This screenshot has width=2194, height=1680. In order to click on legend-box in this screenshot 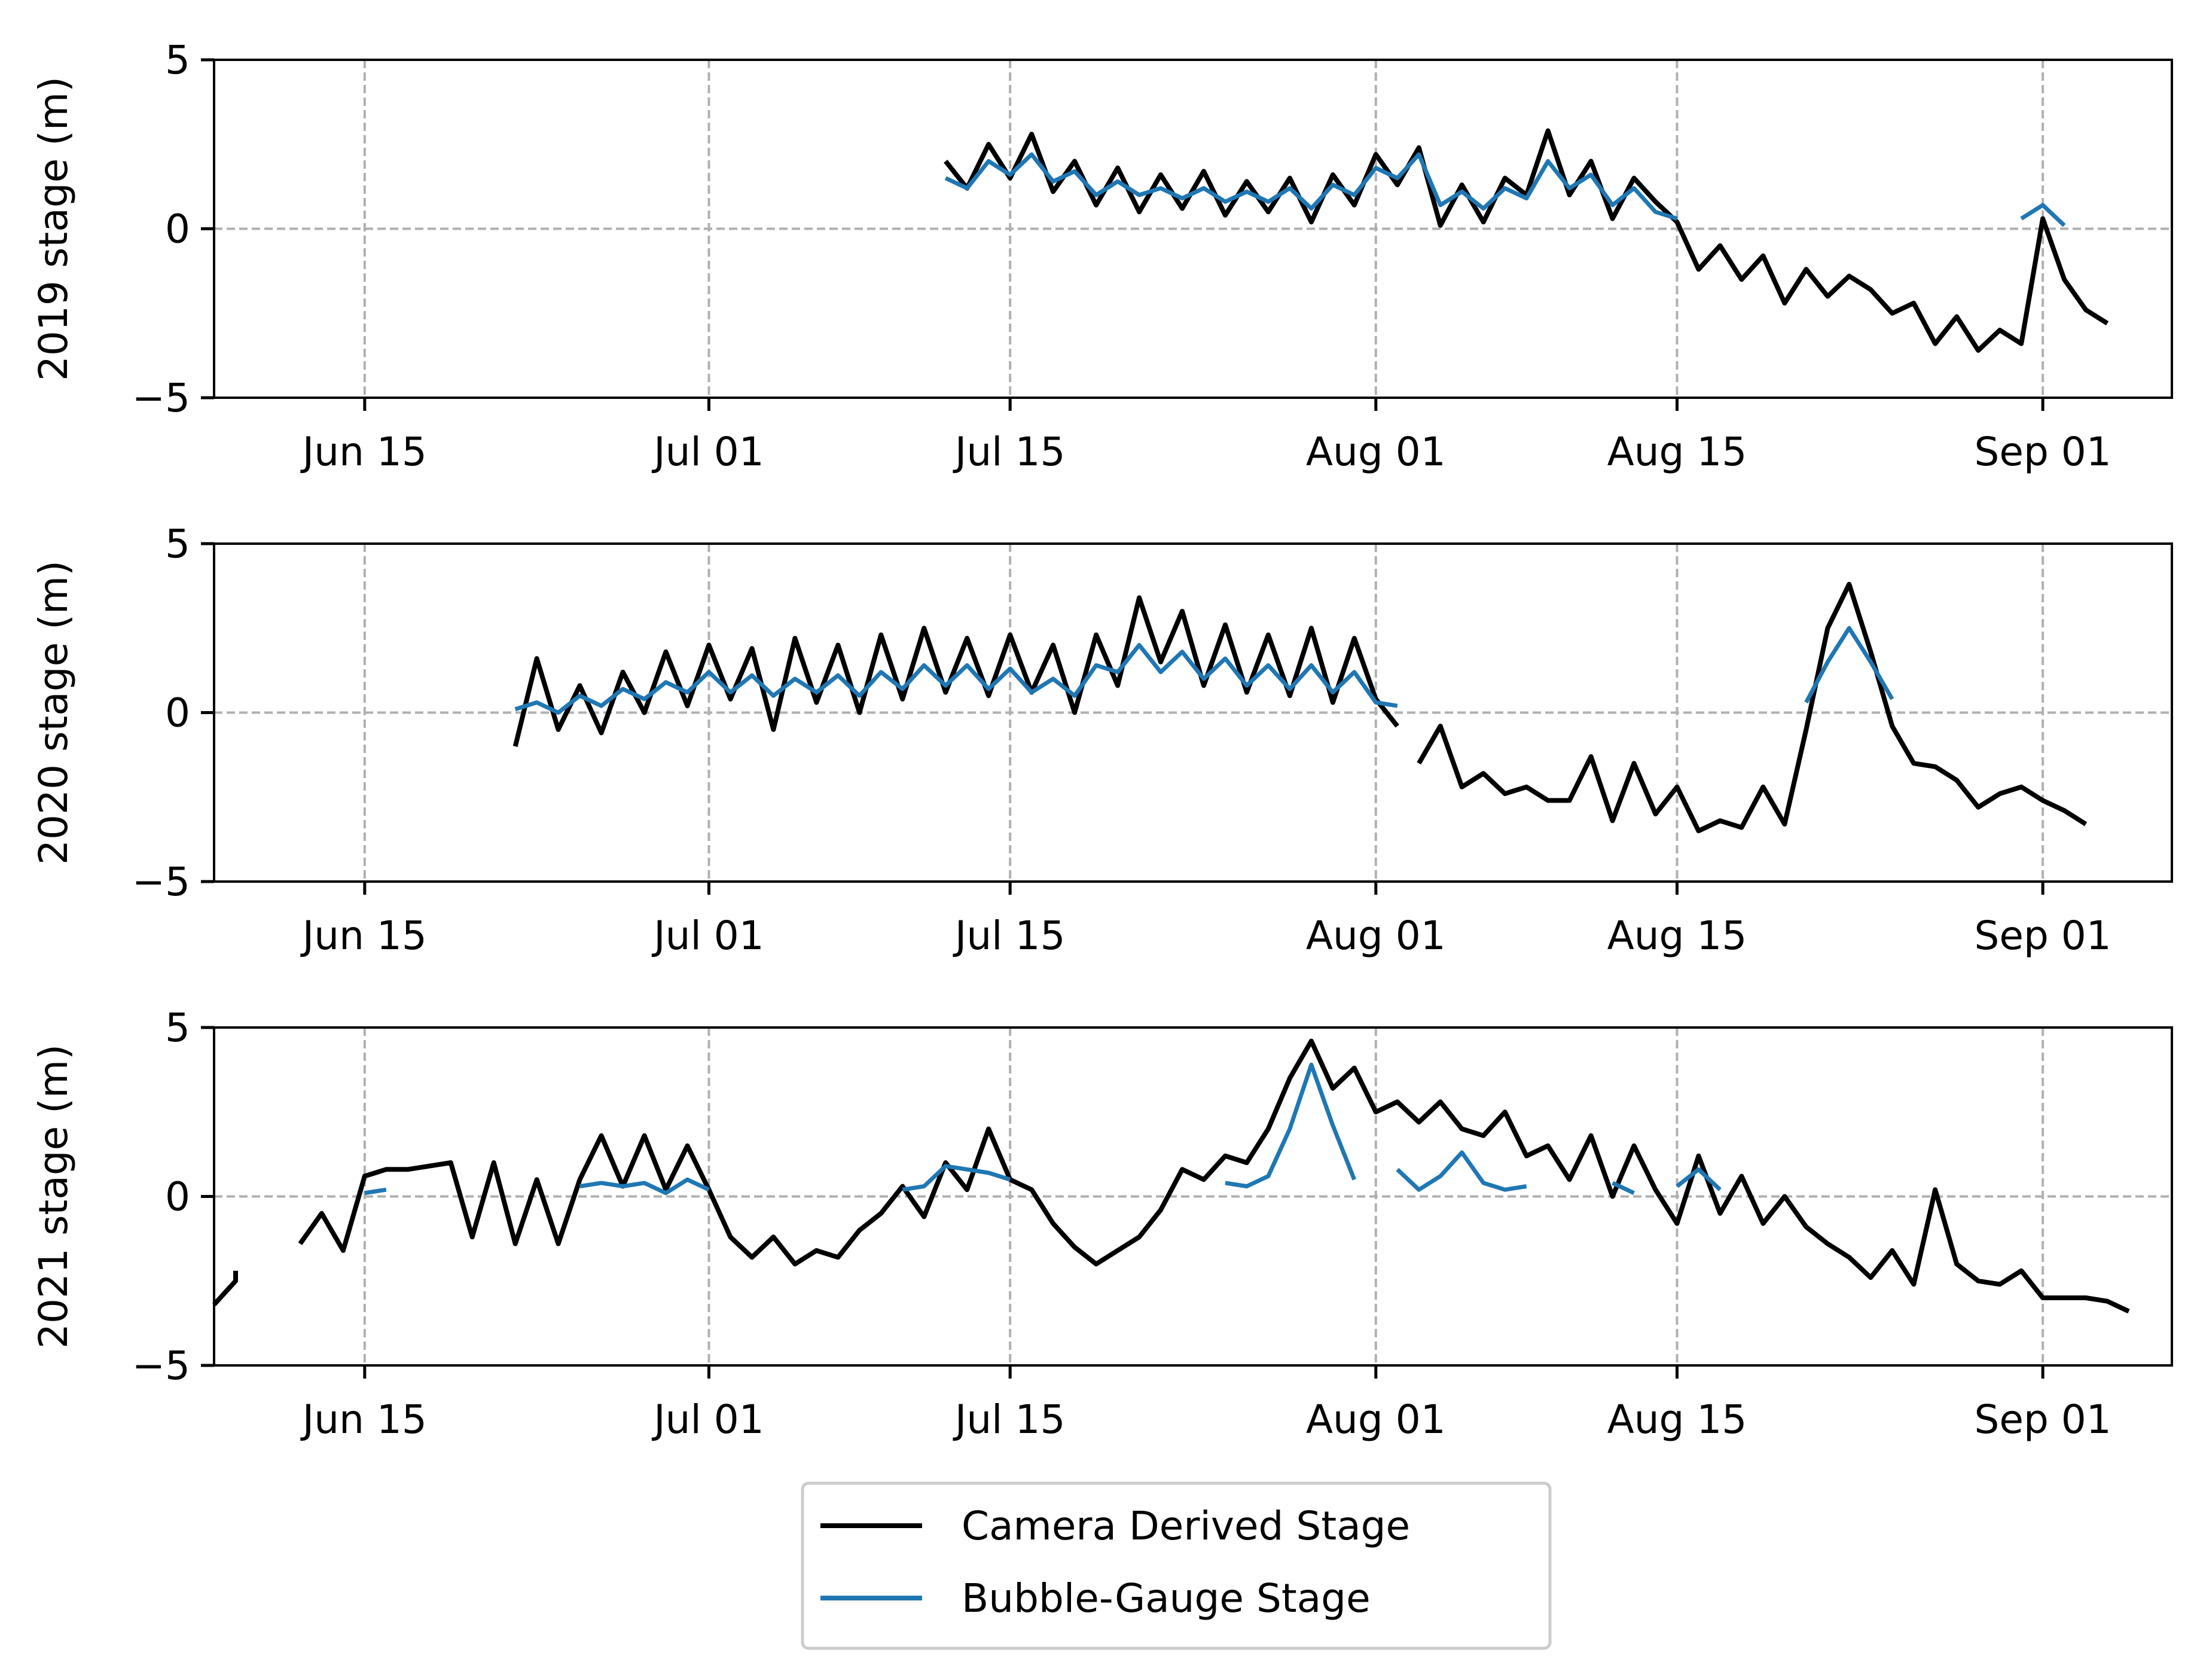, I will do `click(1176, 1565)`.